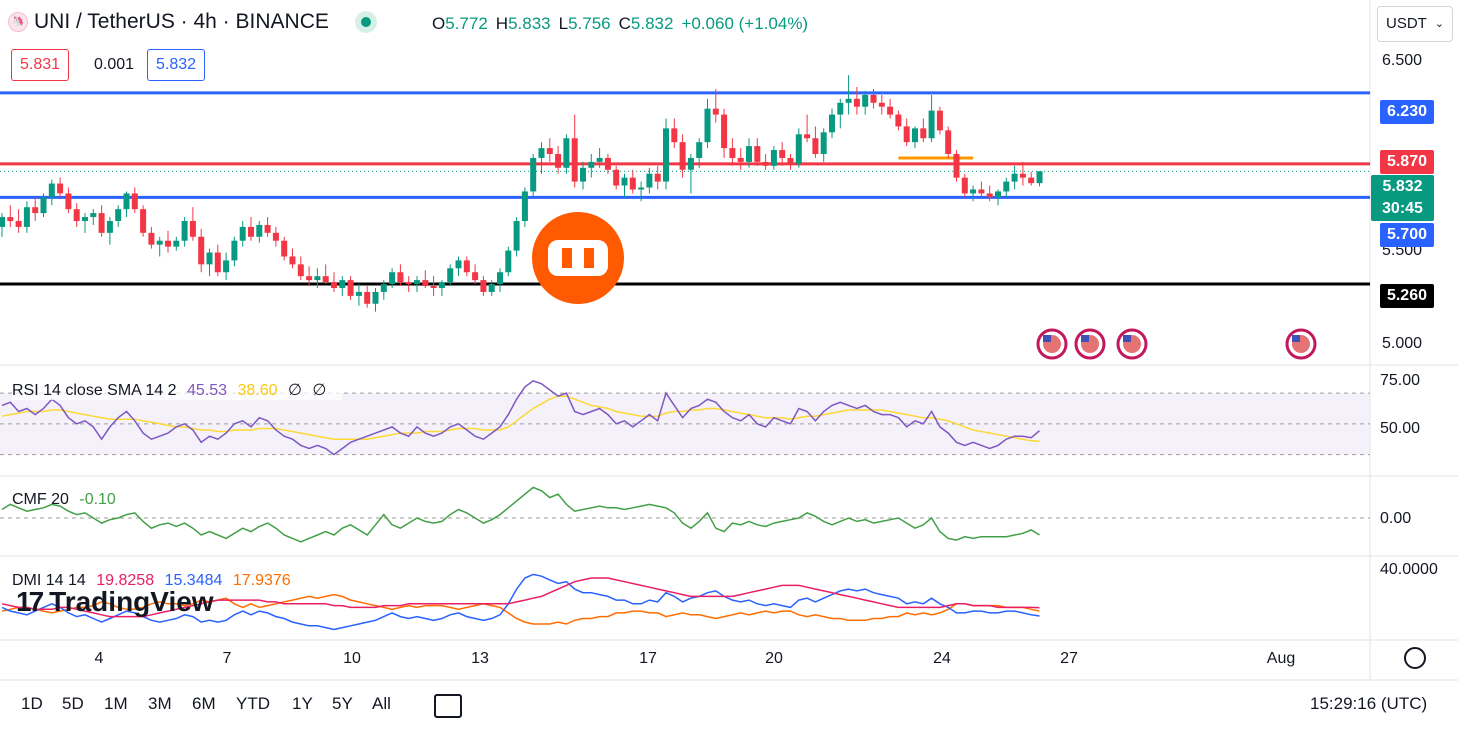 This screenshot has width=1458, height=733. What do you see at coordinates (1069, 658) in the screenshot?
I see `time-tick: 27` at bounding box center [1069, 658].